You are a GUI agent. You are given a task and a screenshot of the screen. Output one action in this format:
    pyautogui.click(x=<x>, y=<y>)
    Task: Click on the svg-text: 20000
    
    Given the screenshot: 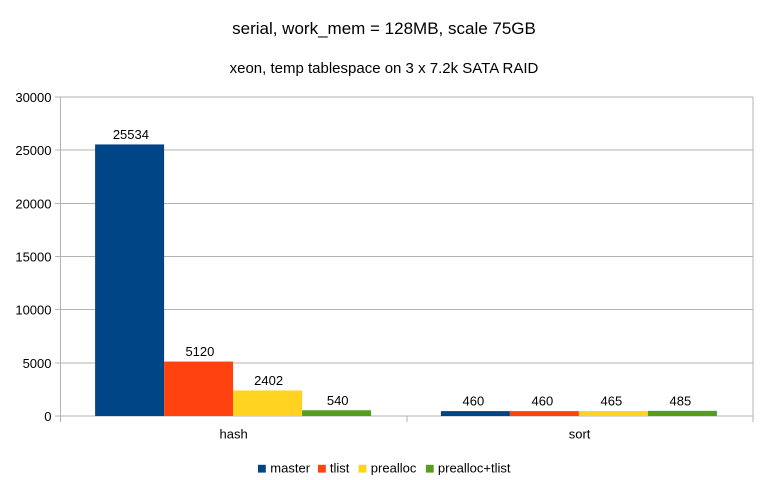 What is the action you would take?
    pyautogui.click(x=33, y=203)
    